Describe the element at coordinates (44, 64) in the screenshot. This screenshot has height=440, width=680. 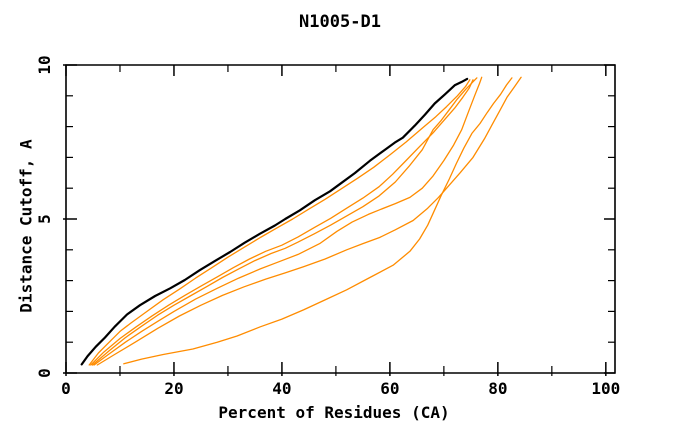
I see `y-tick-label: 10` at that location.